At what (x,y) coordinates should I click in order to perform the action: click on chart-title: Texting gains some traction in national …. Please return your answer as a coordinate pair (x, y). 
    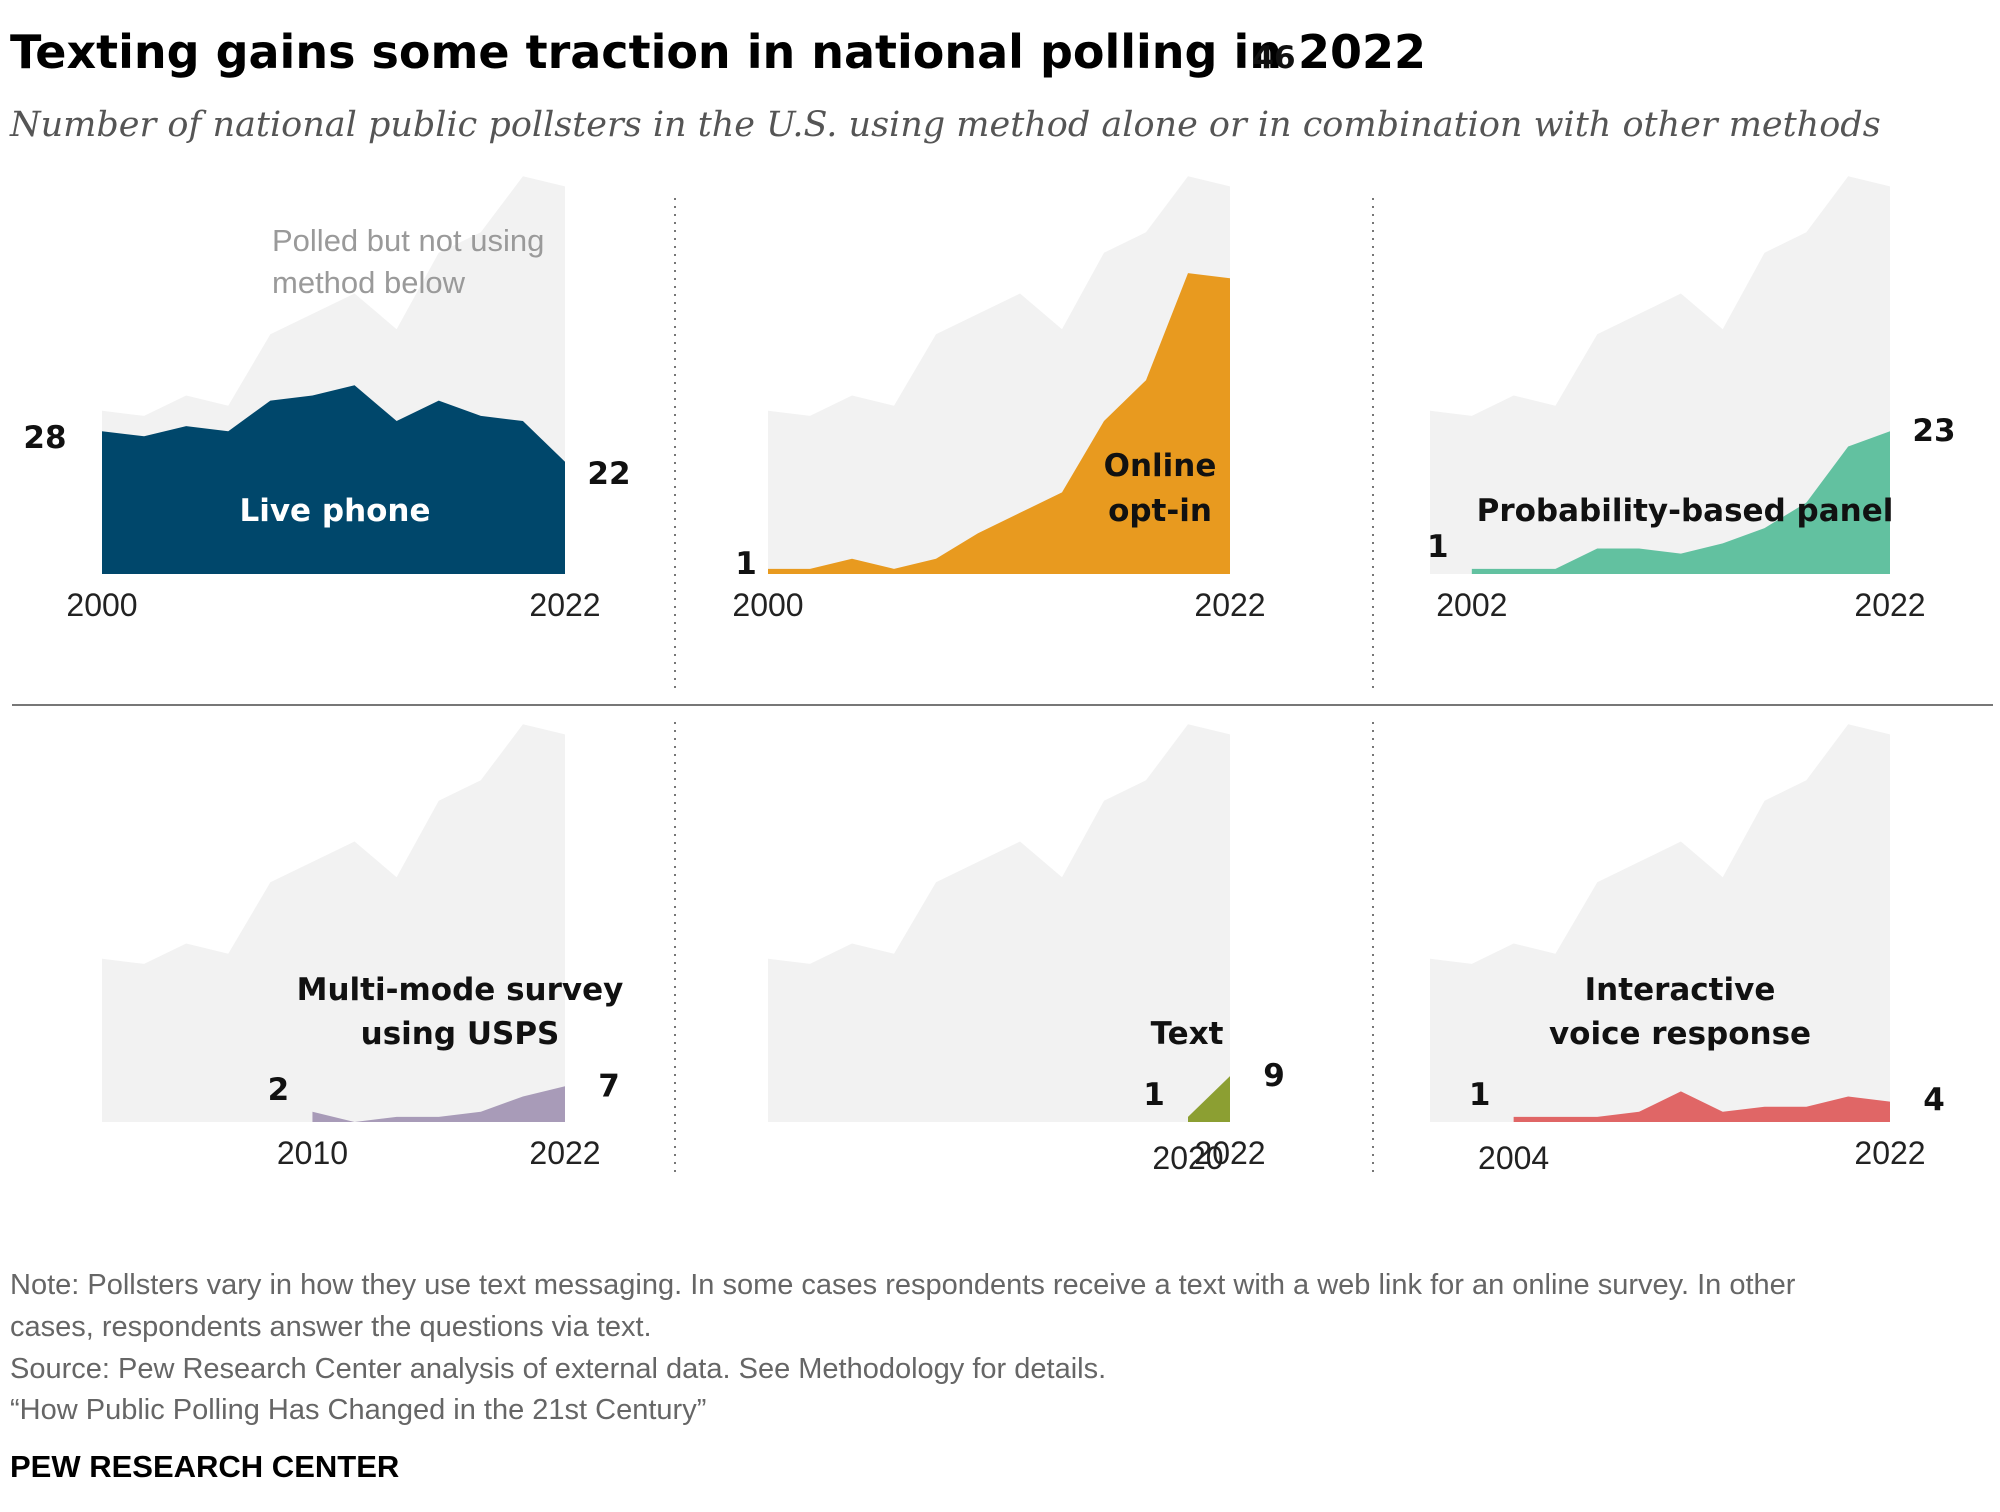
    Looking at the image, I should click on (718, 52).